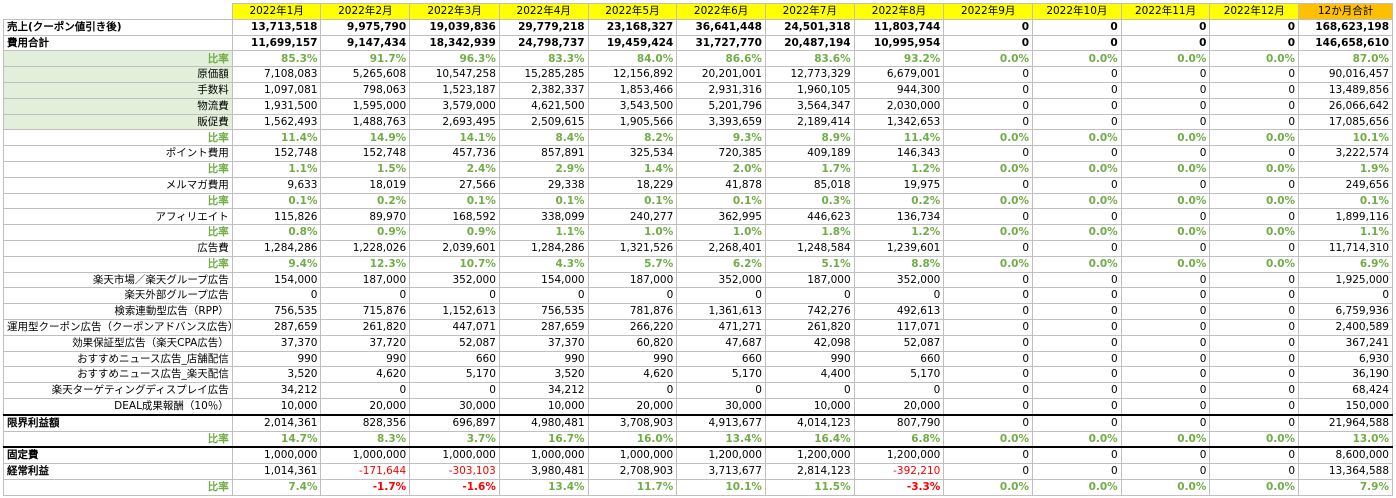 Image resolution: width=1396 pixels, height=498 pixels. Describe the element at coordinates (365, 185) in the screenshot. I see `value-cell: 18,019` at that location.